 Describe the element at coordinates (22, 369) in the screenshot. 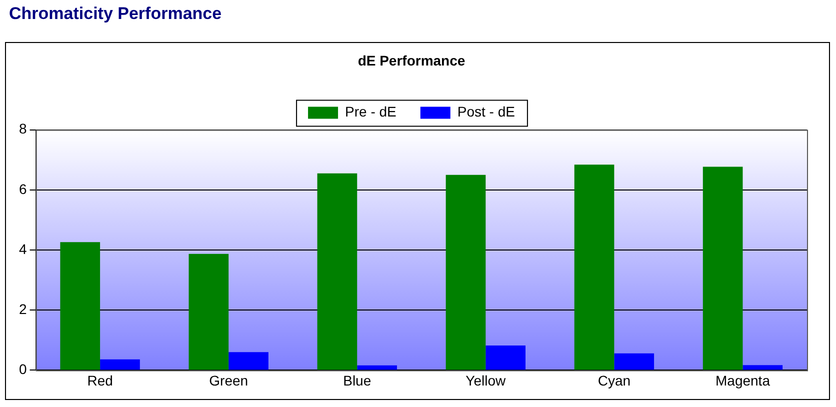

I see `y-tick-label: 0` at that location.